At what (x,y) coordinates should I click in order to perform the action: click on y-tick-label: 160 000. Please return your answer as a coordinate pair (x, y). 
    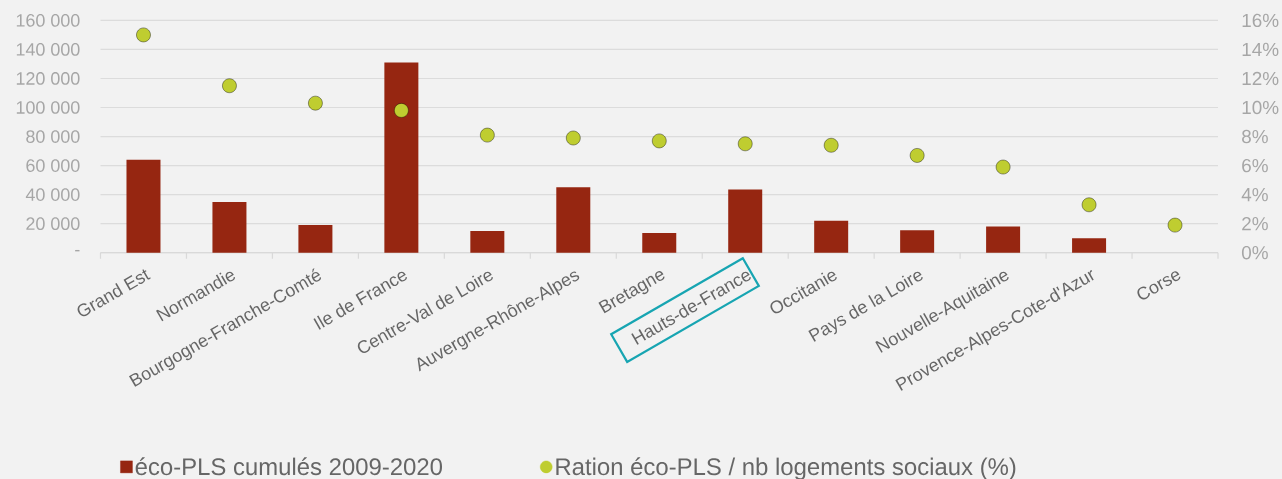
    Looking at the image, I should click on (48, 20).